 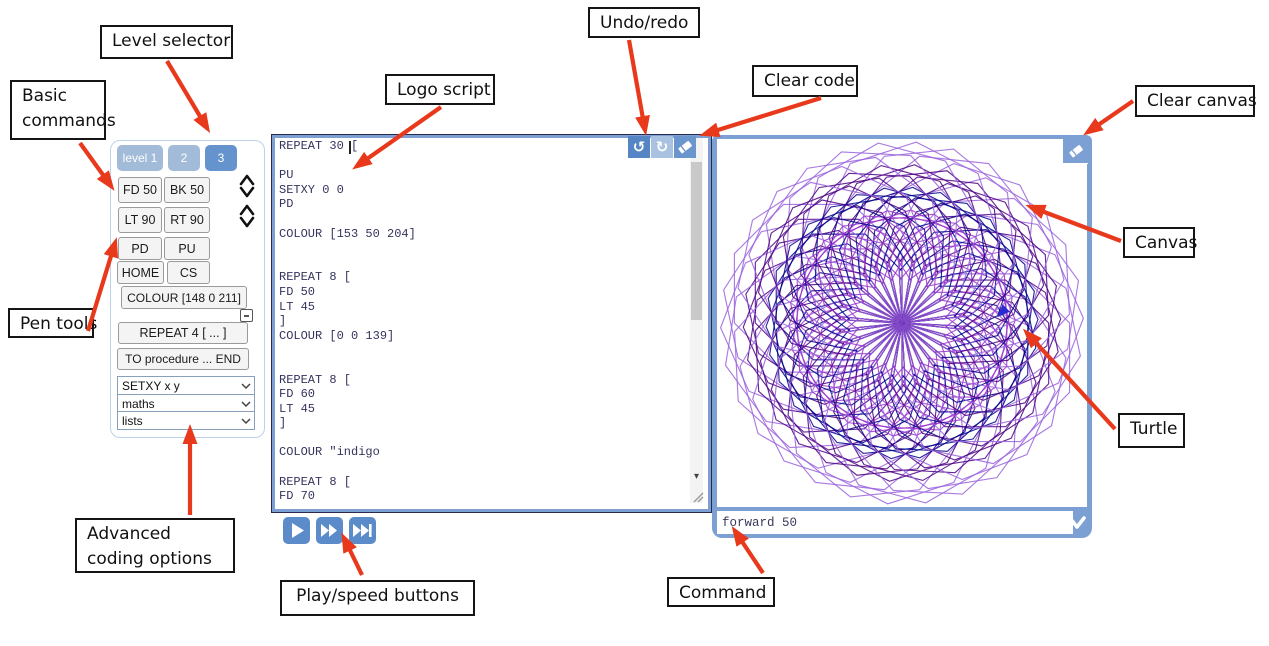 I want to click on clear-canvas-button, so click(x=1075, y=151).